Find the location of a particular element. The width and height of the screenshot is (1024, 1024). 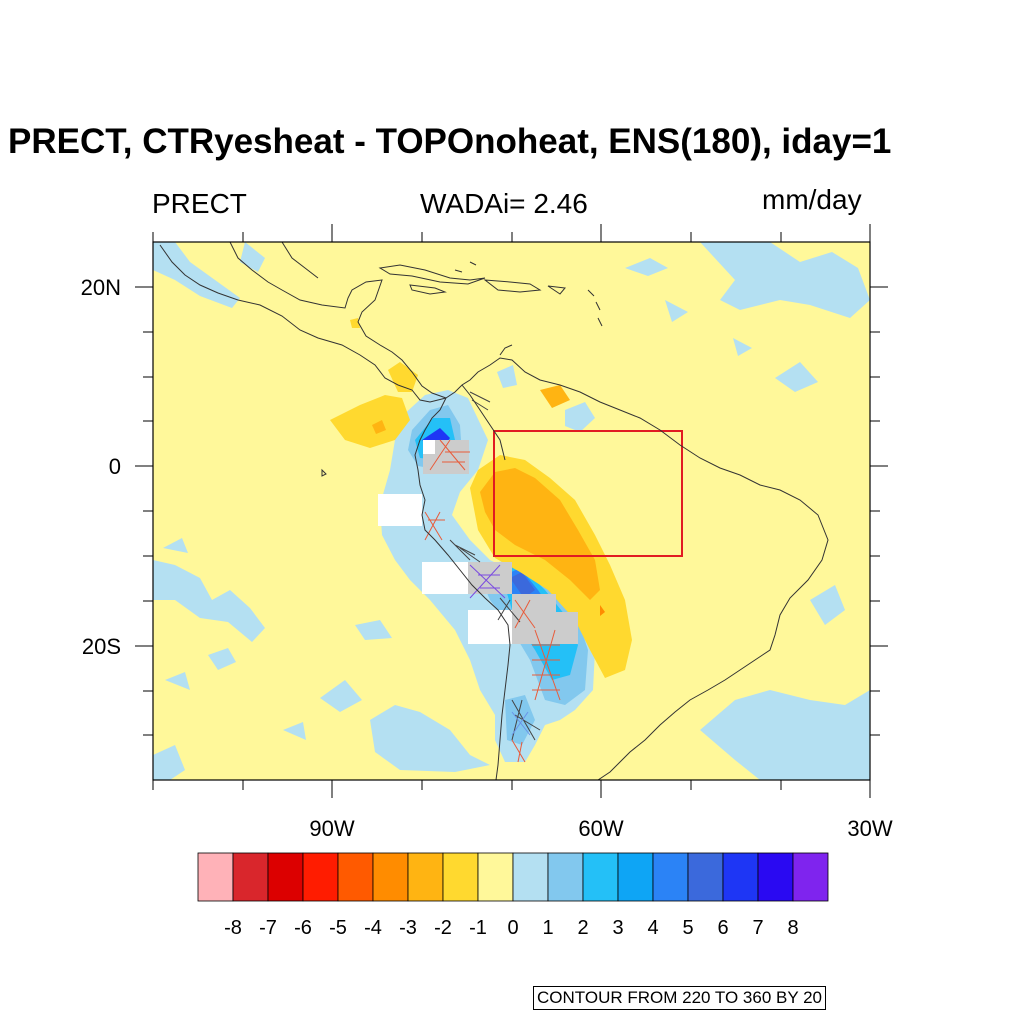

colorbar-labels: -8 -7 -6 -5 -4 -3 -2 -1 0 1 2 3 4 5 6 7 8 is located at coordinates (511, 928).